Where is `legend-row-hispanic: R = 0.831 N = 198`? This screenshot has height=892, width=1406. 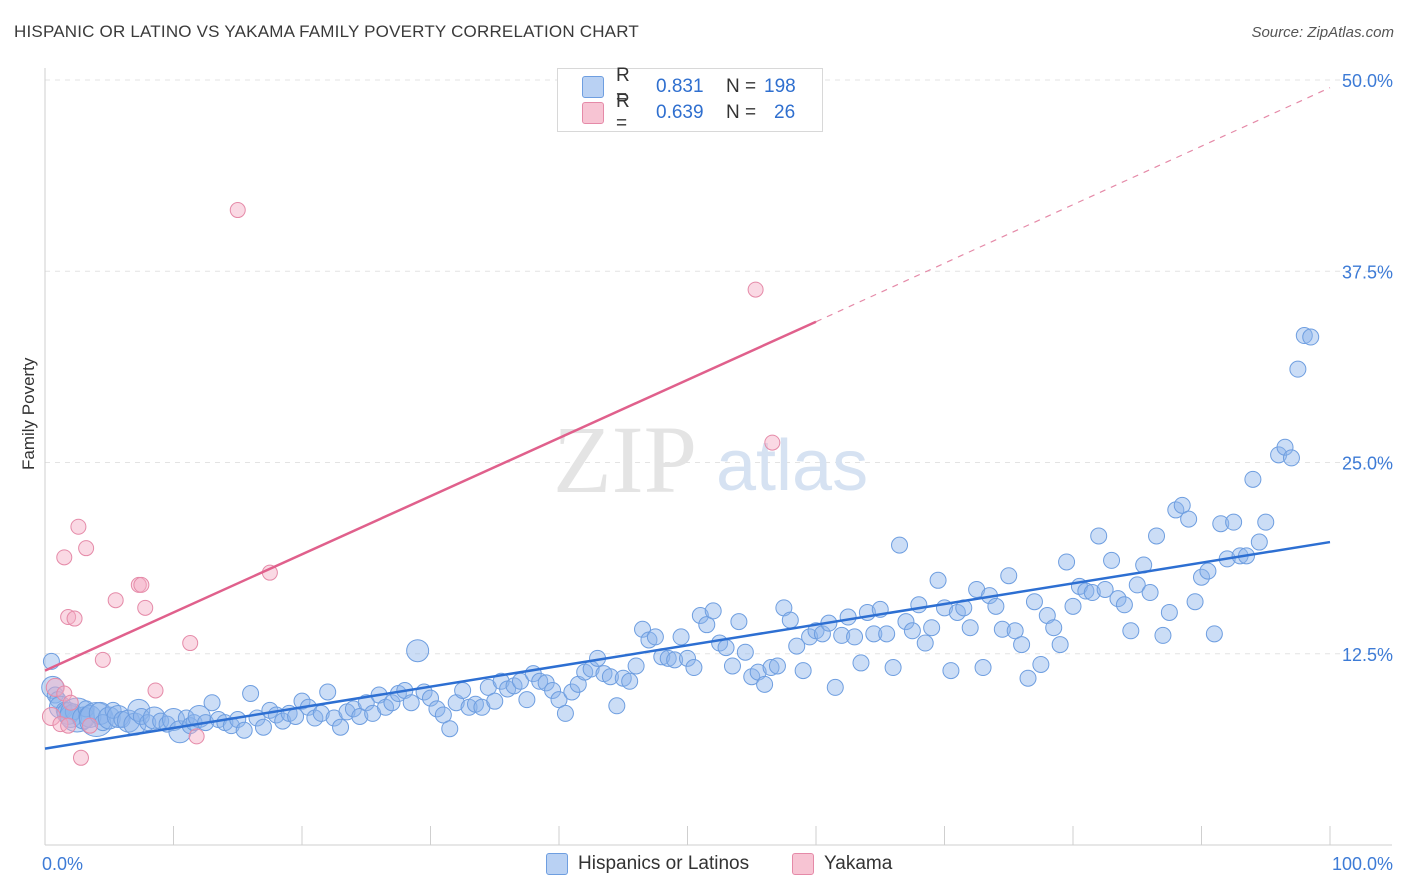 legend-row-hispanic: R = 0.831 N = 198 is located at coordinates (689, 86).